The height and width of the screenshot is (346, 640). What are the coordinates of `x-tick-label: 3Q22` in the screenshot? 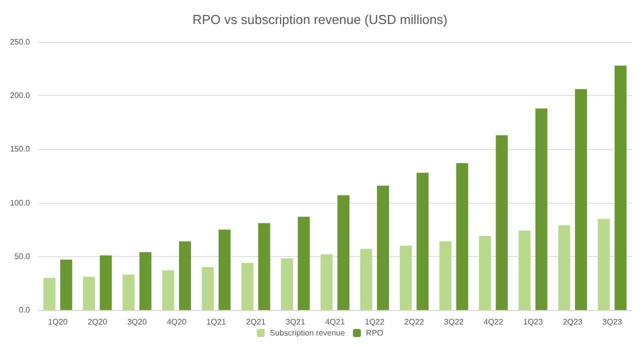 It's located at (454, 322).